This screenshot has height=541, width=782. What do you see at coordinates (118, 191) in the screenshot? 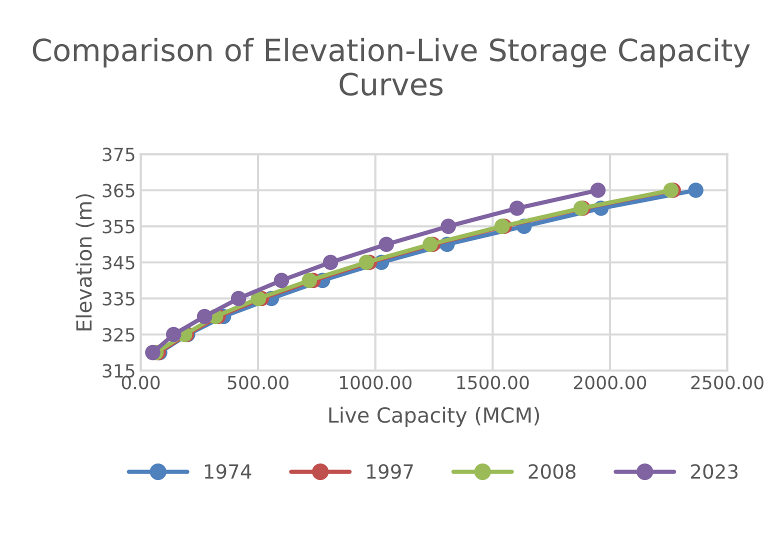
I see `y-tick-label: 365` at bounding box center [118, 191].